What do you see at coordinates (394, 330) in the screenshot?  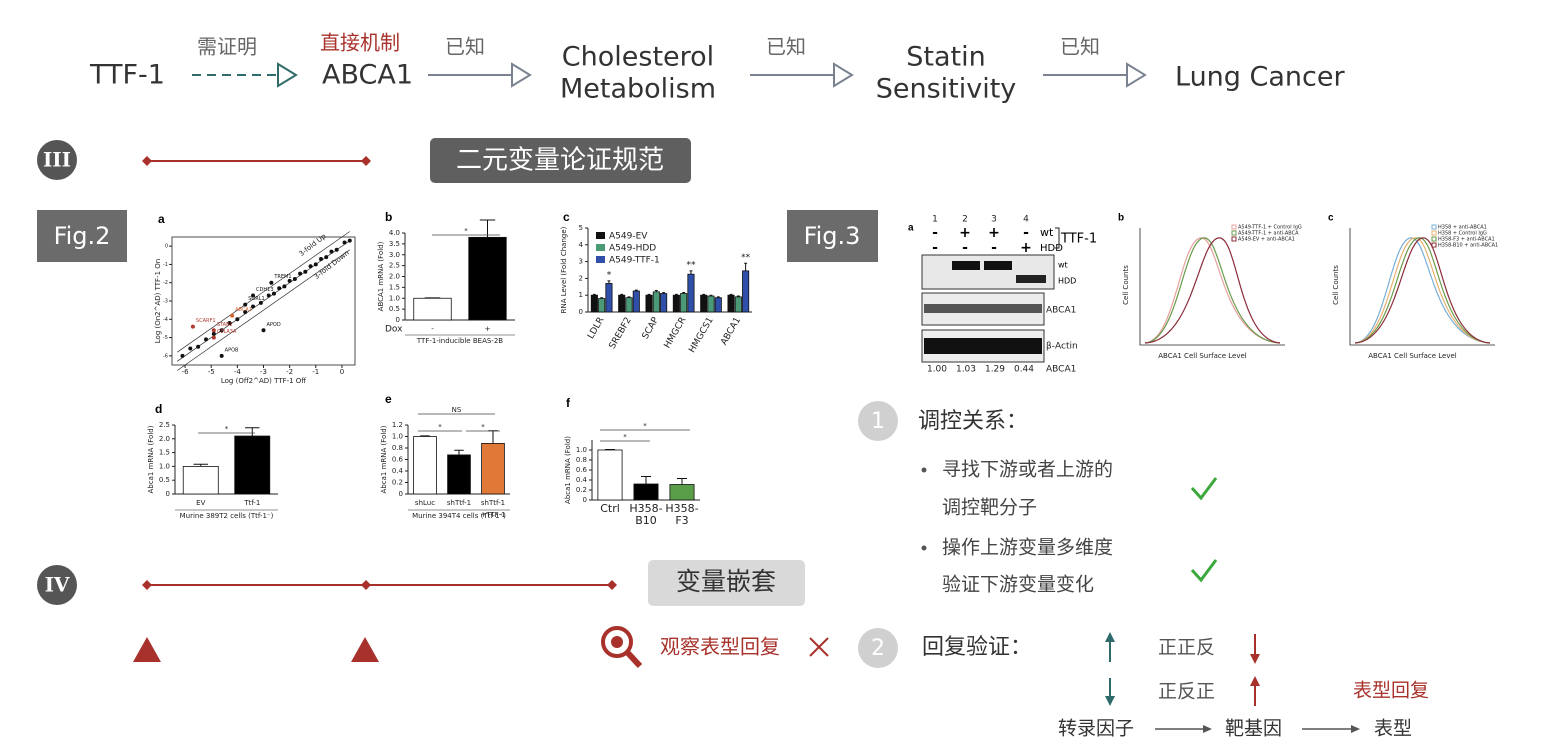 I see `row-label: Dox` at bounding box center [394, 330].